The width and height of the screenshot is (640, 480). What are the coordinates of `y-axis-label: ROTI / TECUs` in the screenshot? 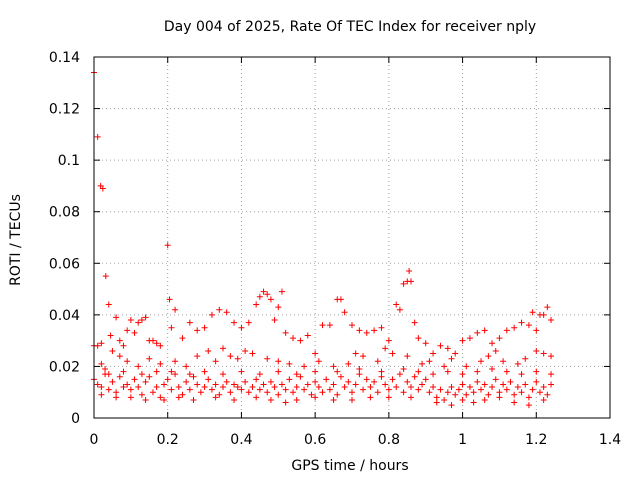 It's located at (16, 240).